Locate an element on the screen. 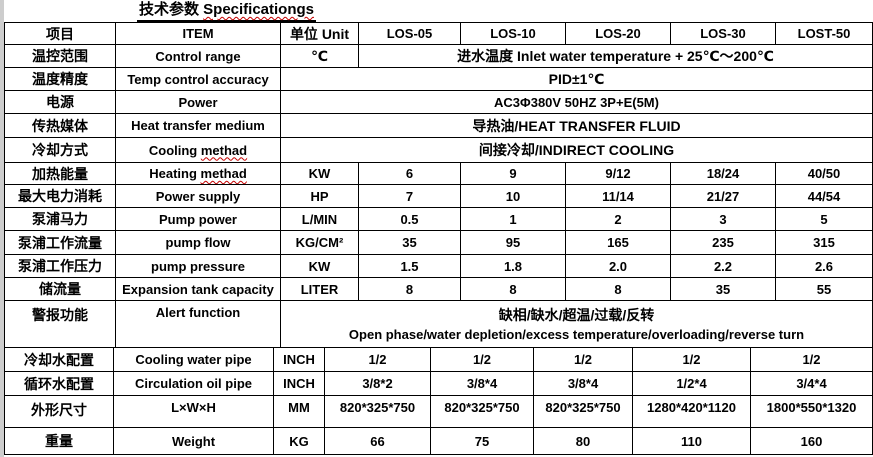 The height and width of the screenshot is (457, 873). label-en: Heat transfer medium is located at coordinates (198, 125).